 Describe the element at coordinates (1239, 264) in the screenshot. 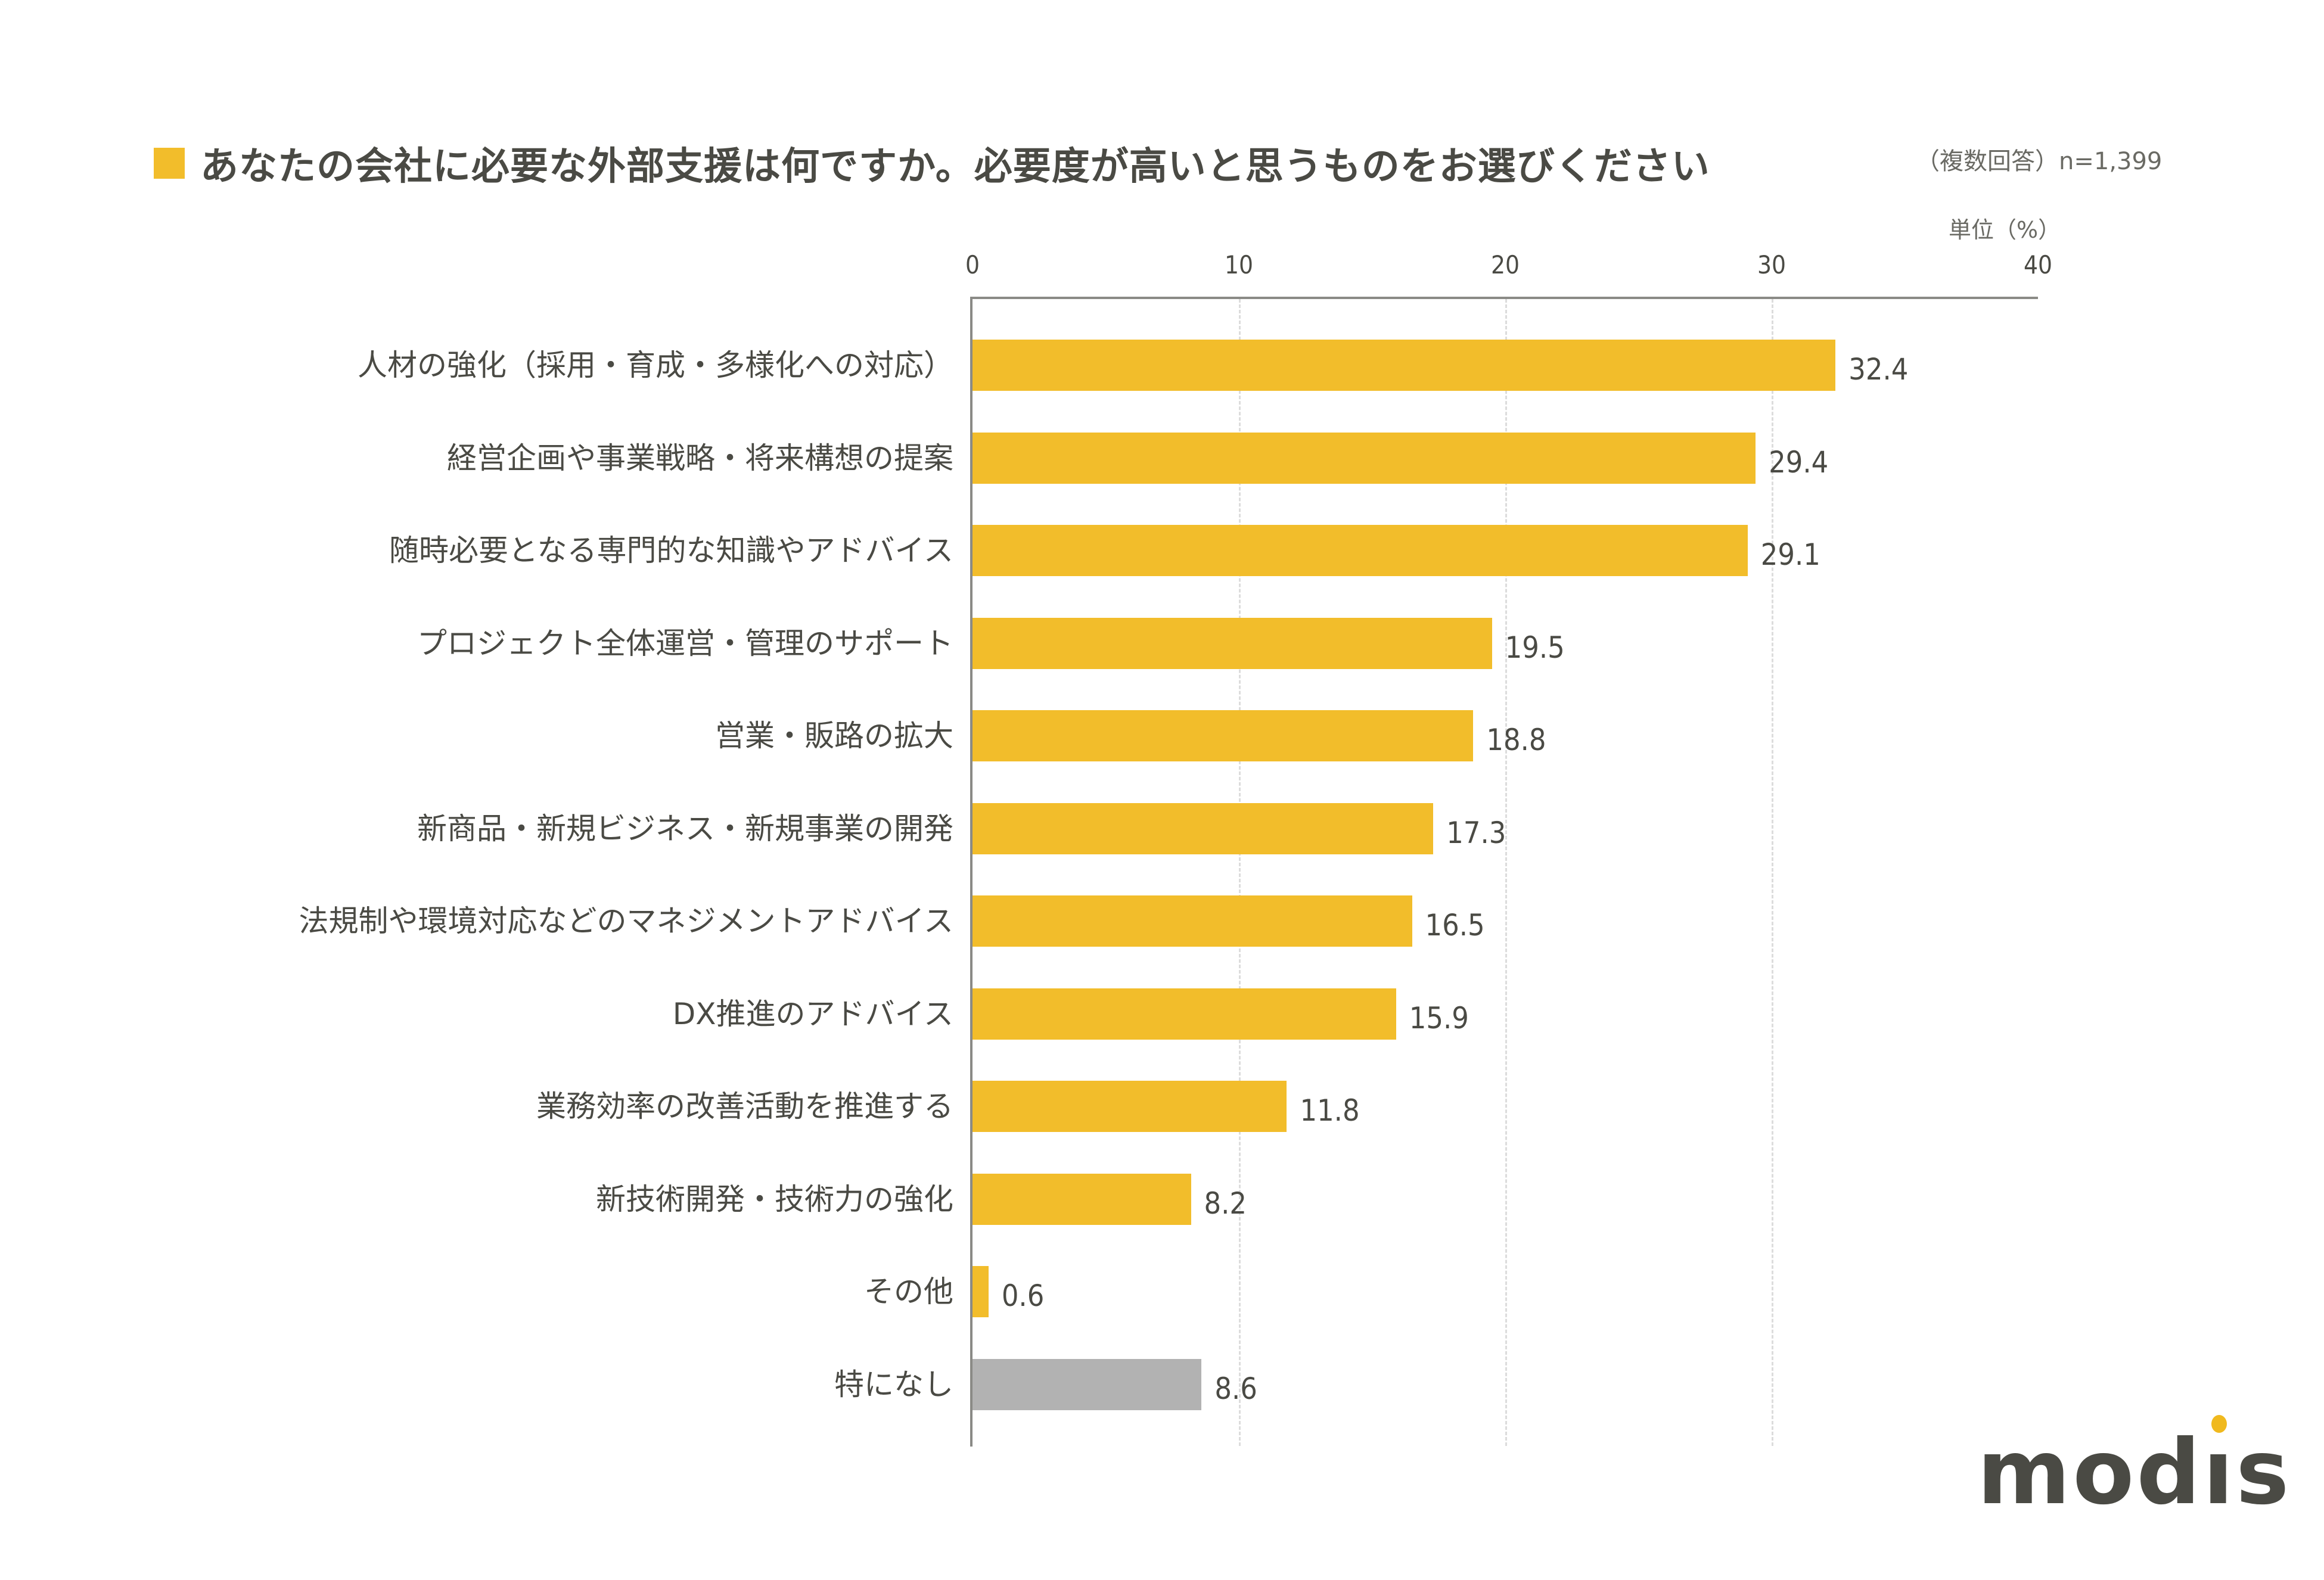

I see `x-tick-label: 10` at that location.